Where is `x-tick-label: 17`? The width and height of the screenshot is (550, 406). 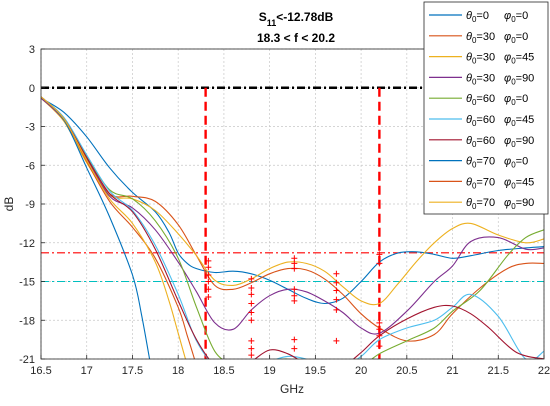
x-tick-label: 17 is located at coordinates (87, 371).